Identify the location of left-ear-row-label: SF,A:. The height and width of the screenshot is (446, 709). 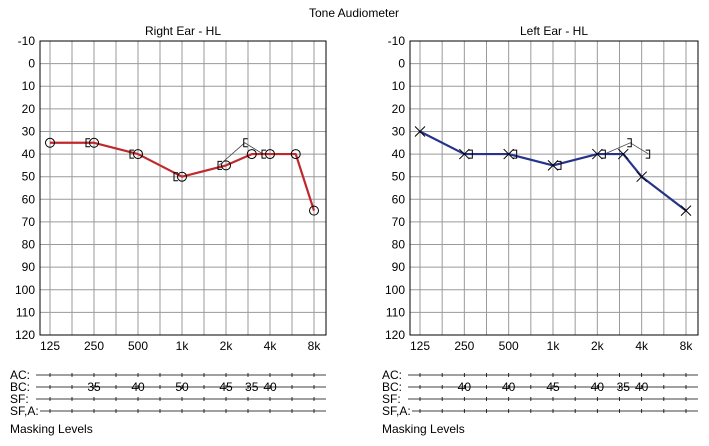
(396, 411).